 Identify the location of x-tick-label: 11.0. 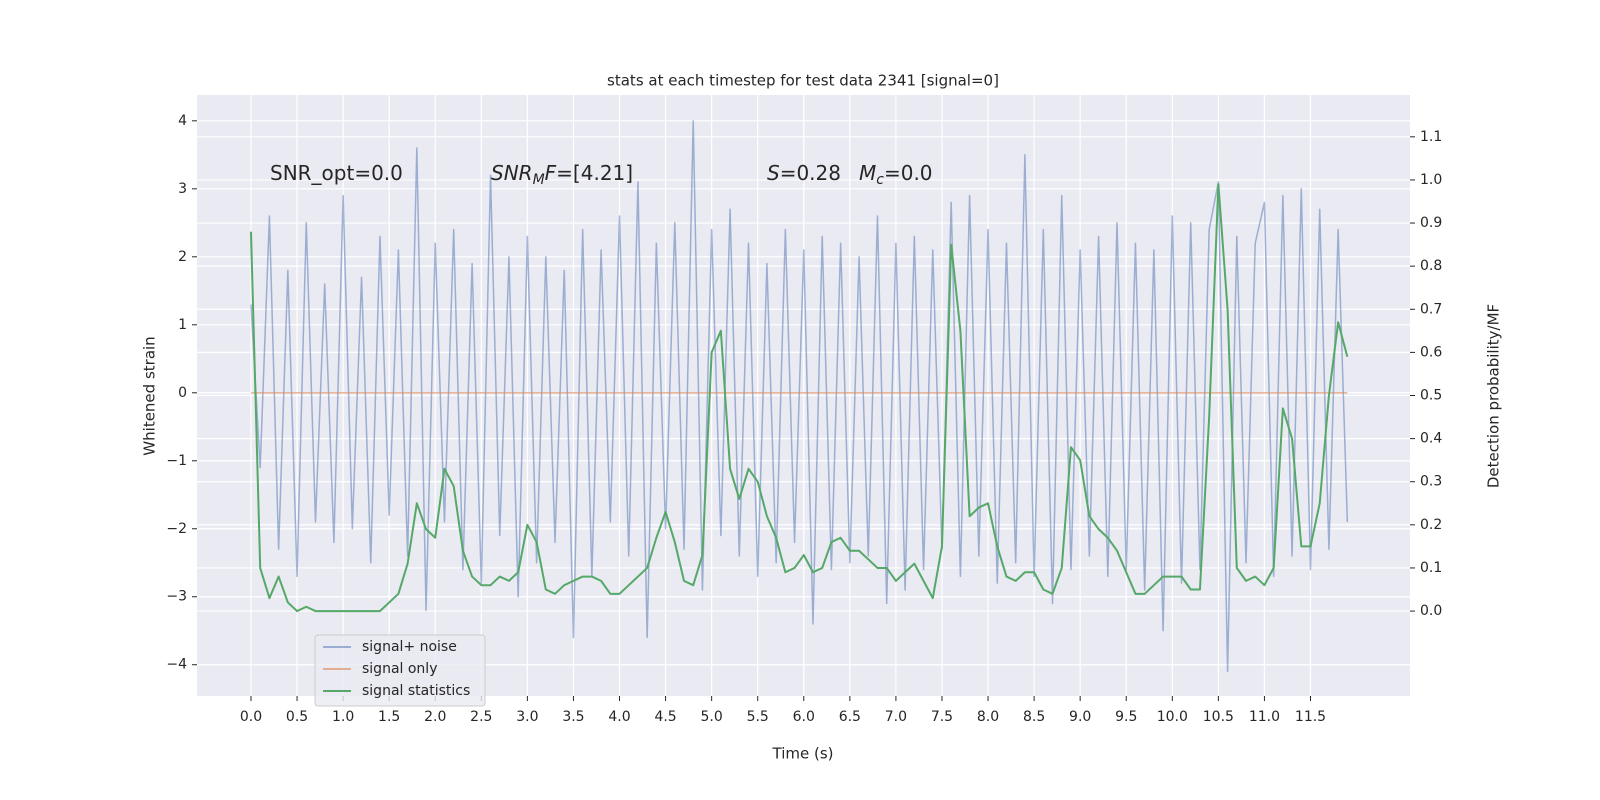
(1264, 717).